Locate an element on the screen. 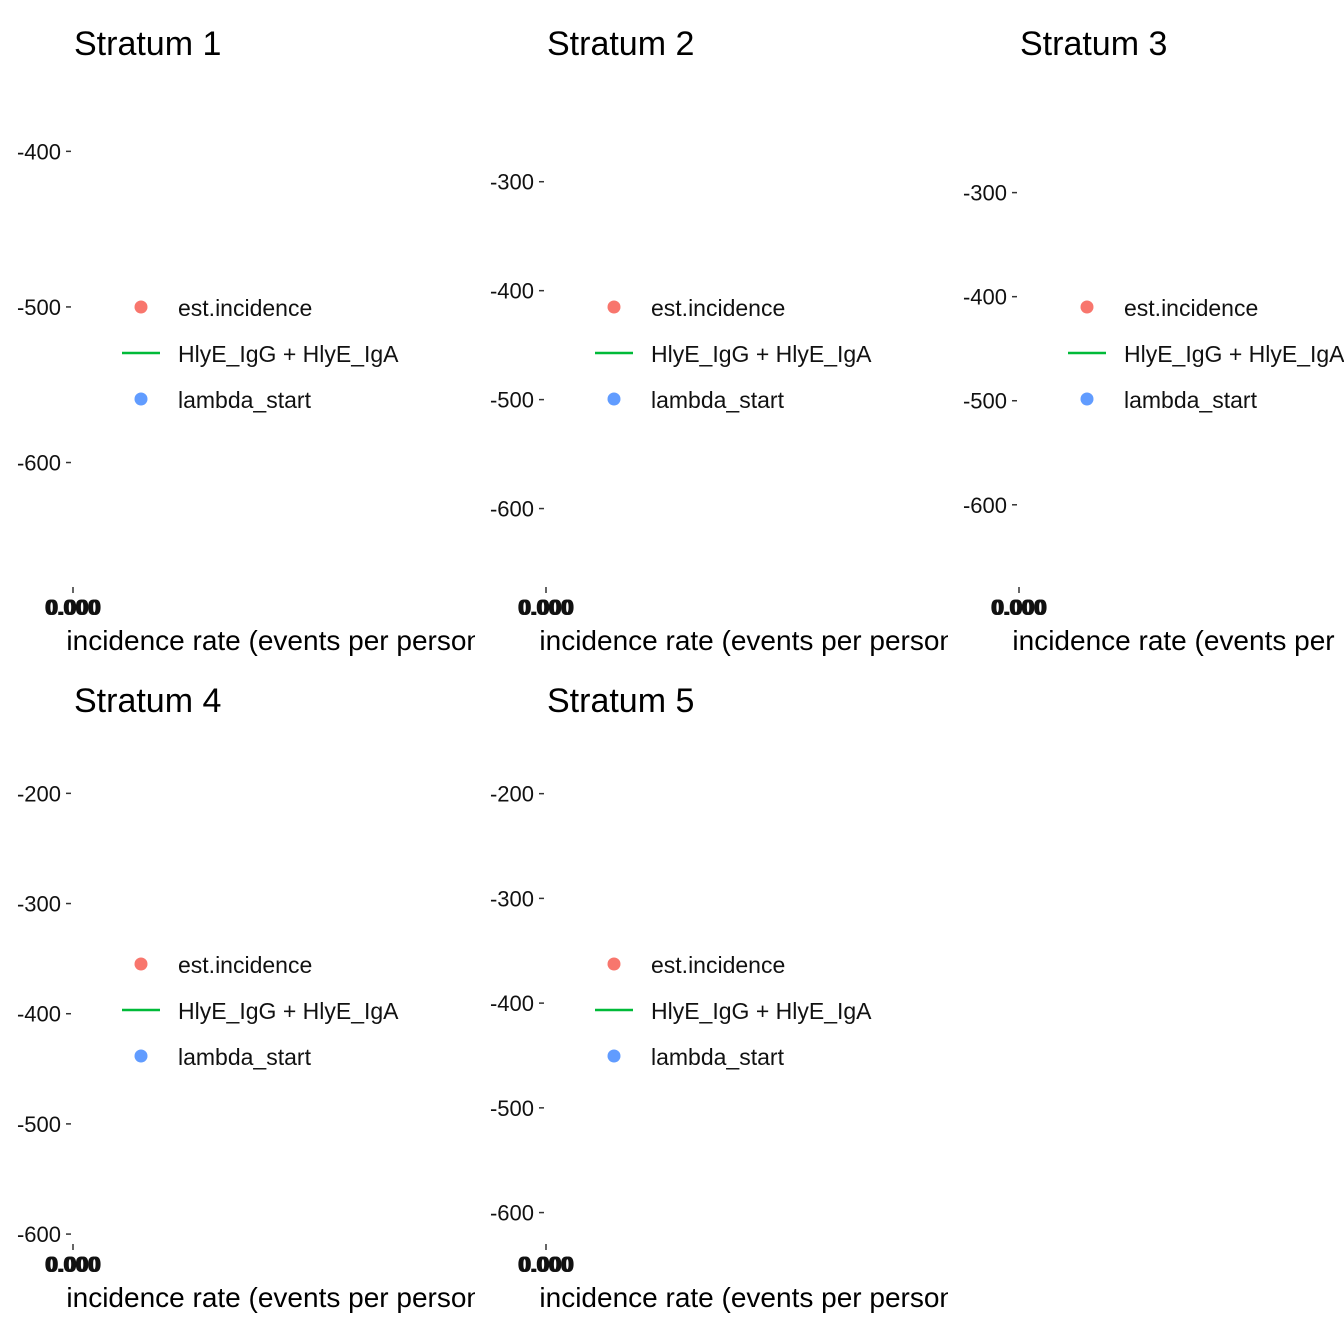 The height and width of the screenshot is (1344, 1344). panel-title: Stratum 3 is located at coordinates (1093, 44).